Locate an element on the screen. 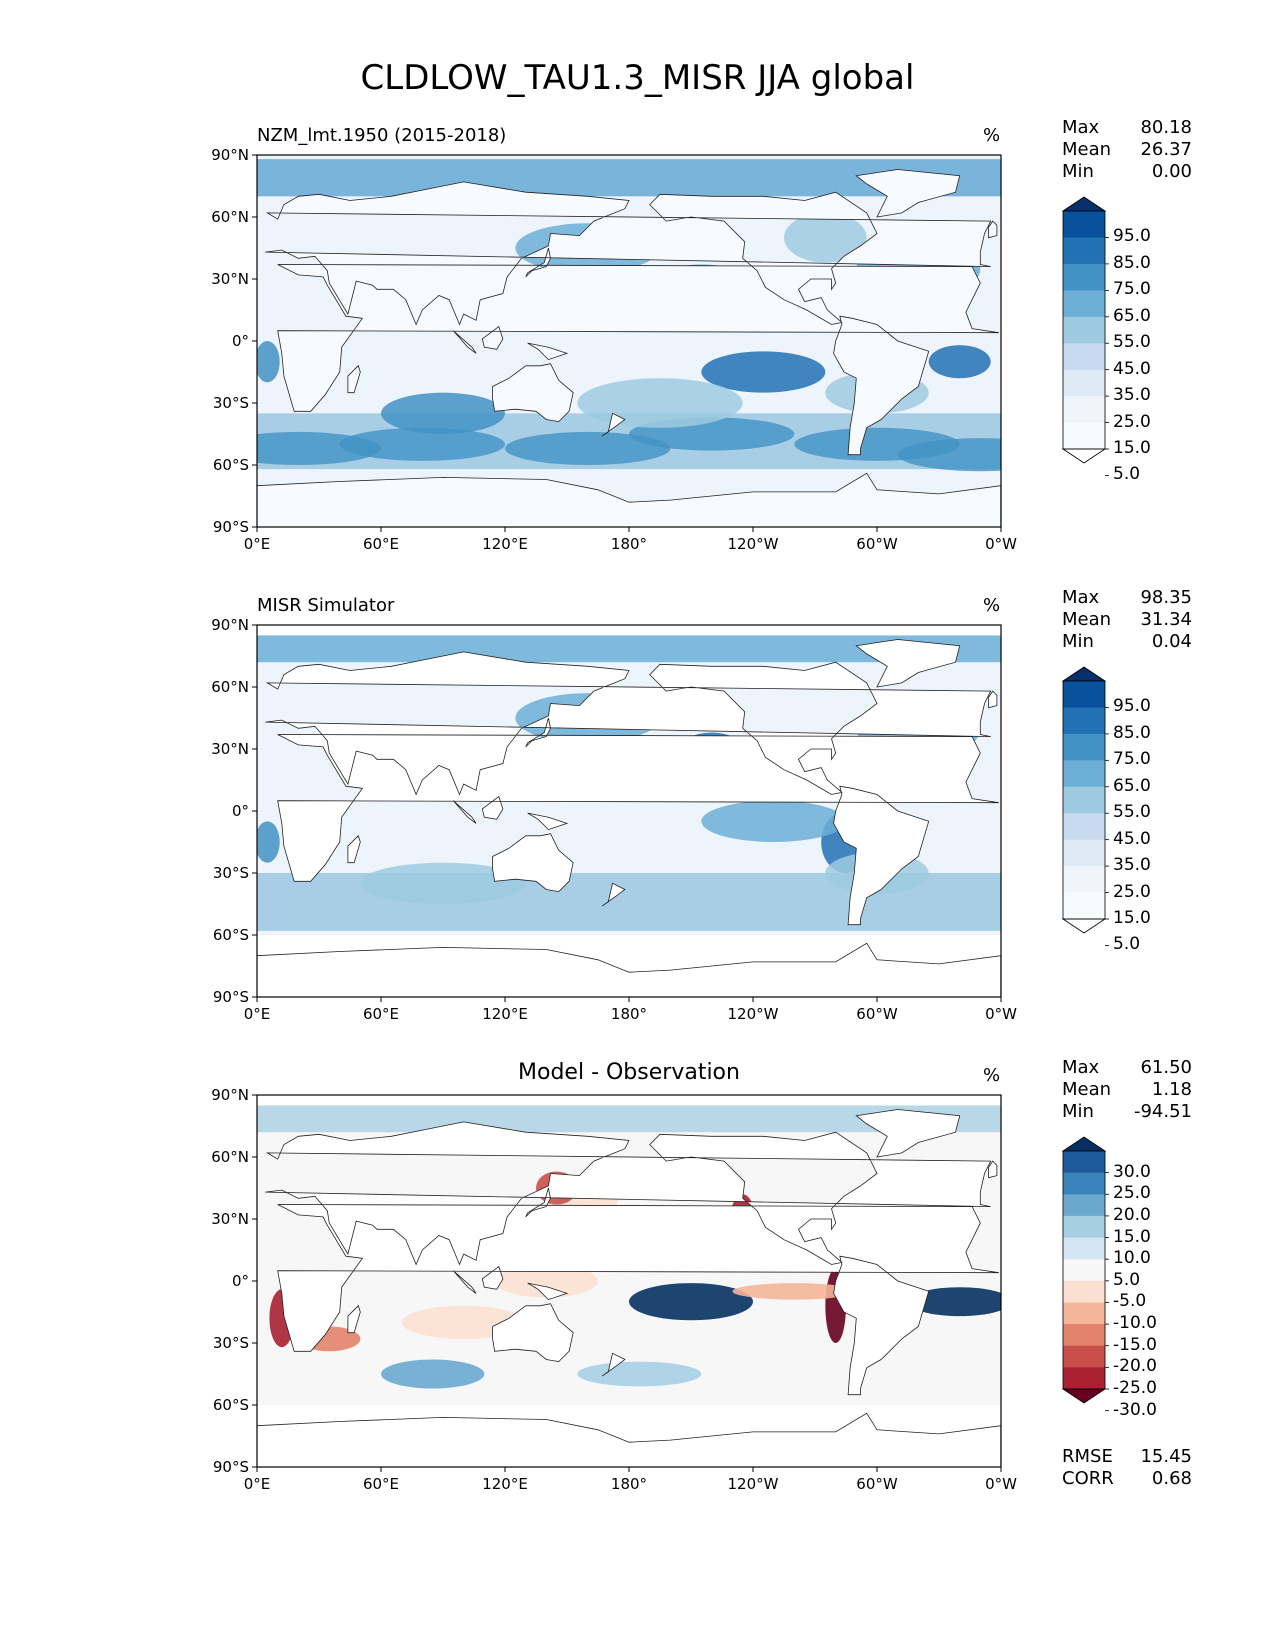  coastline is located at coordinates (629, 1288).